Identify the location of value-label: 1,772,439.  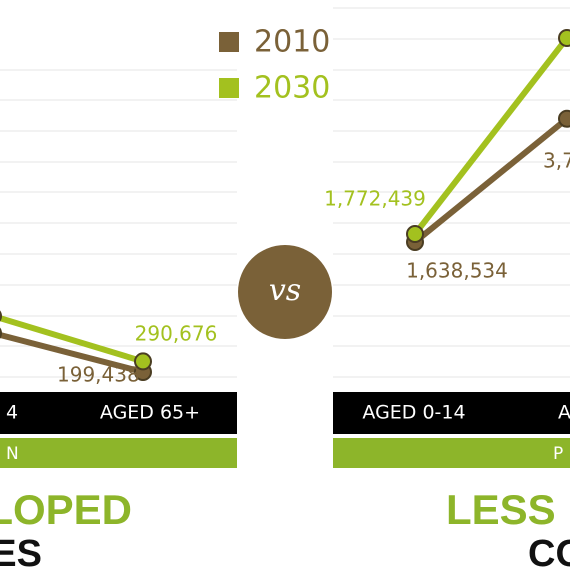
(375, 199).